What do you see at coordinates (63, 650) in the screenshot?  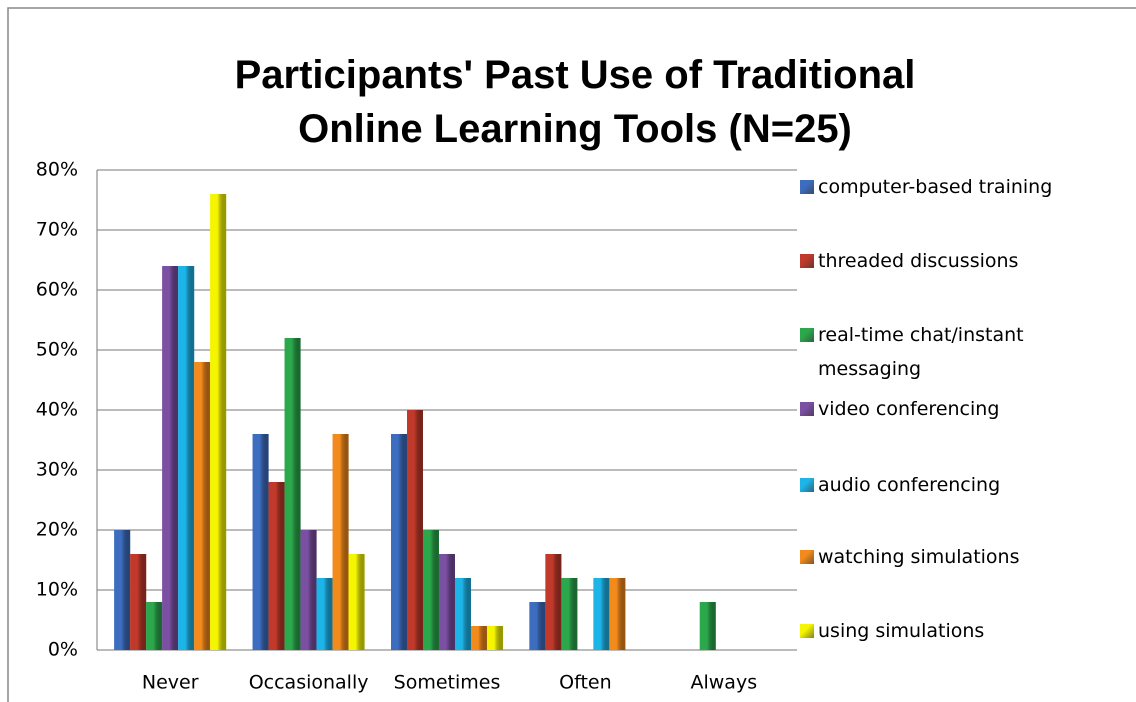 I see `y-tick-label: 0%` at bounding box center [63, 650].